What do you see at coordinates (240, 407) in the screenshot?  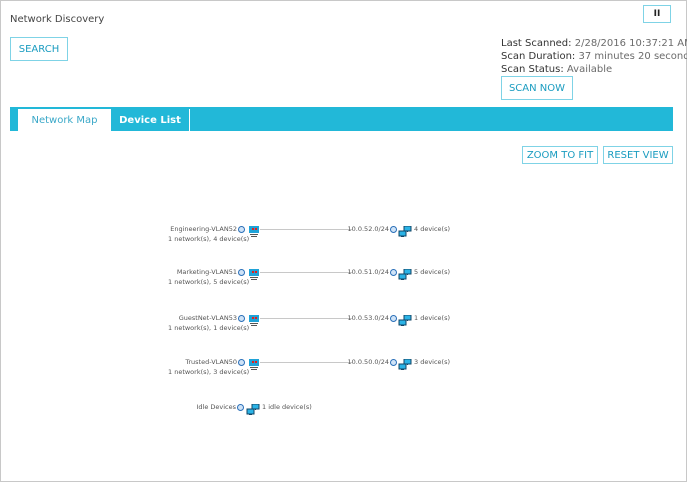 I see `expand-idle-icon` at bounding box center [240, 407].